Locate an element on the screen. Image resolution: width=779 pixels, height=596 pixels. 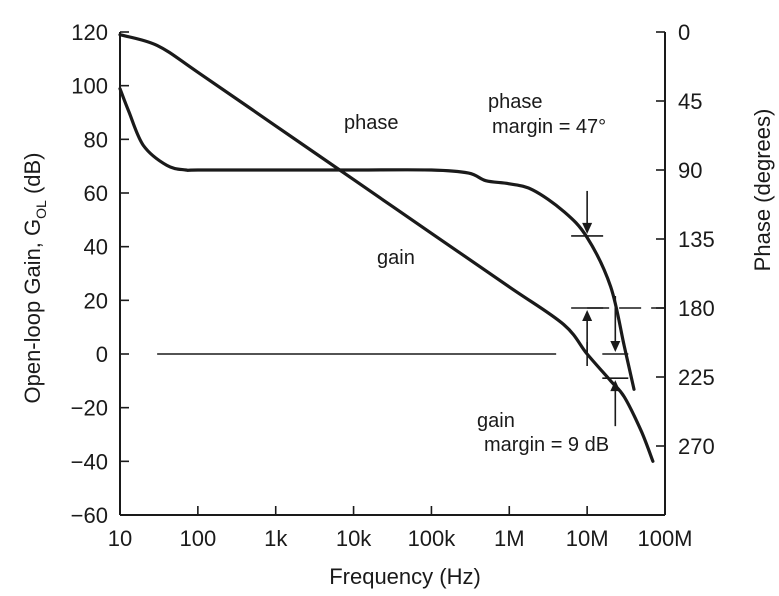
y-right-tick-label: 0 is located at coordinates (684, 32).